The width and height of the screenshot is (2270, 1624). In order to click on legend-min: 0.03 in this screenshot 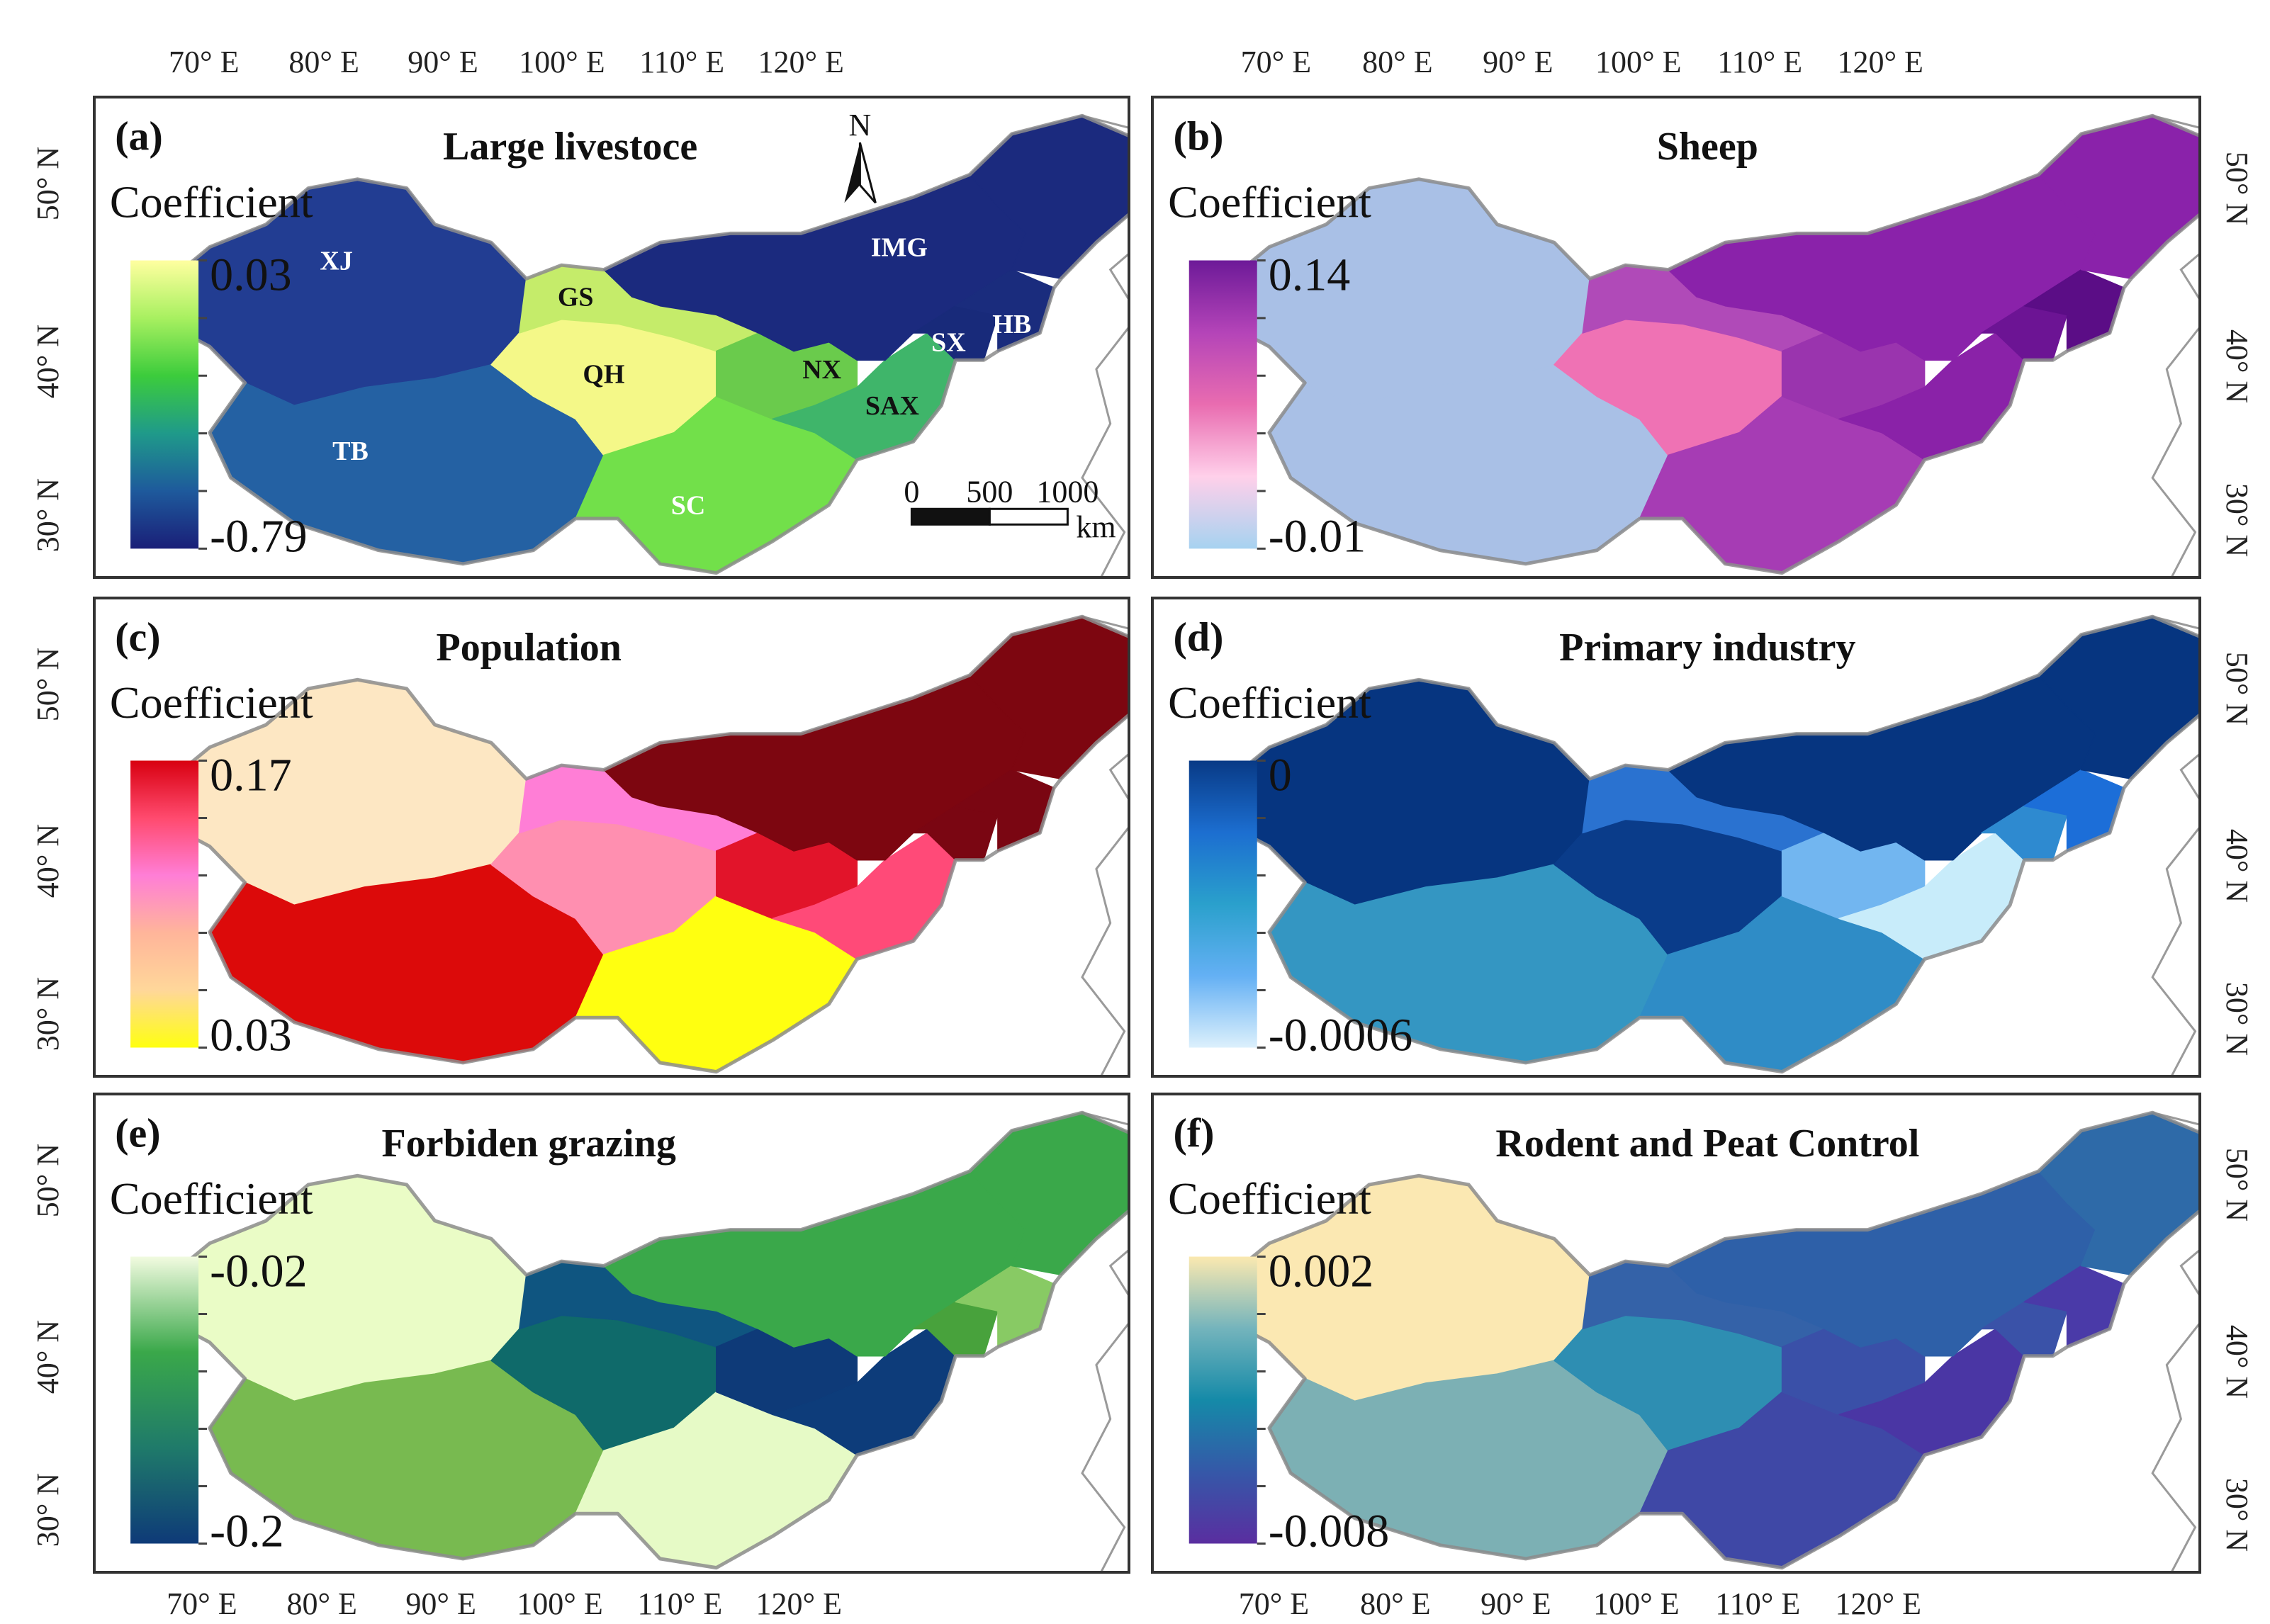, I will do `click(251, 1035)`.